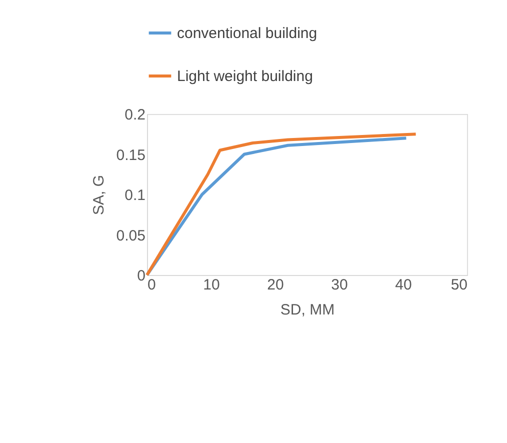 The height and width of the screenshot is (443, 507). What do you see at coordinates (245, 76) in the screenshot?
I see `legend-label: Light weight building` at bounding box center [245, 76].